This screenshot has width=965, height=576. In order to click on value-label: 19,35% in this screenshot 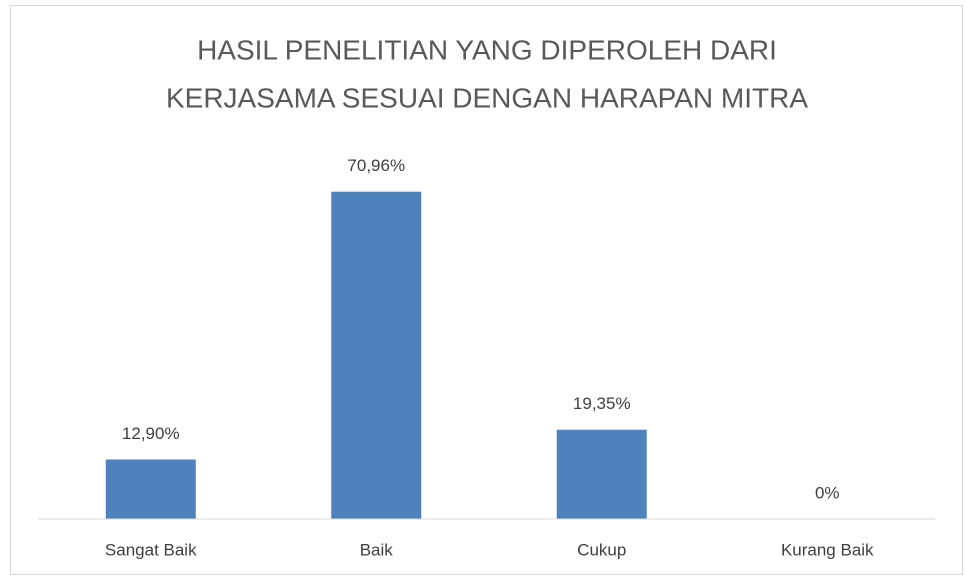, I will do `click(602, 403)`.